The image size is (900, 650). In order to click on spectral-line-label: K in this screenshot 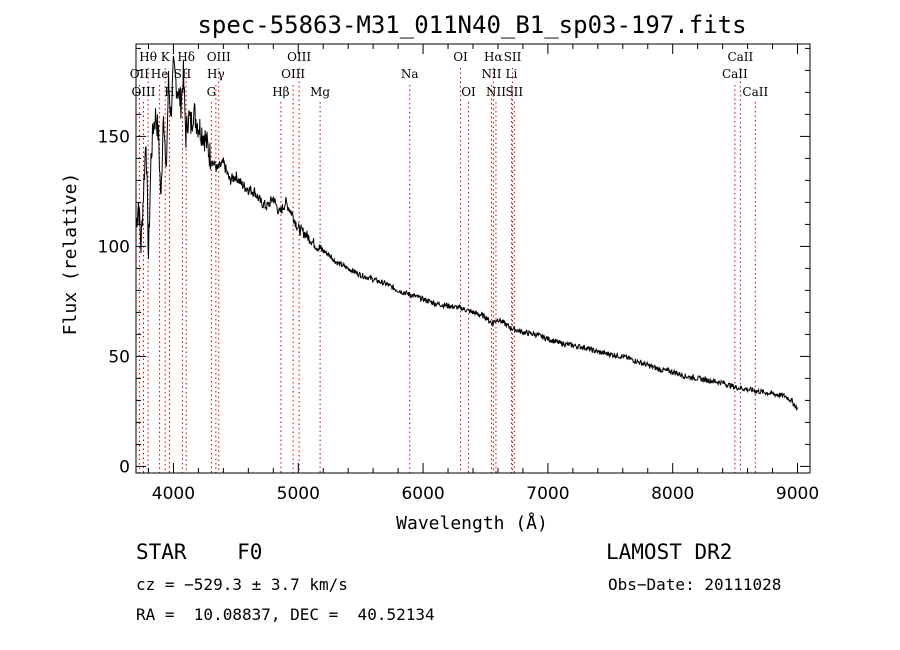, I will do `click(166, 57)`.